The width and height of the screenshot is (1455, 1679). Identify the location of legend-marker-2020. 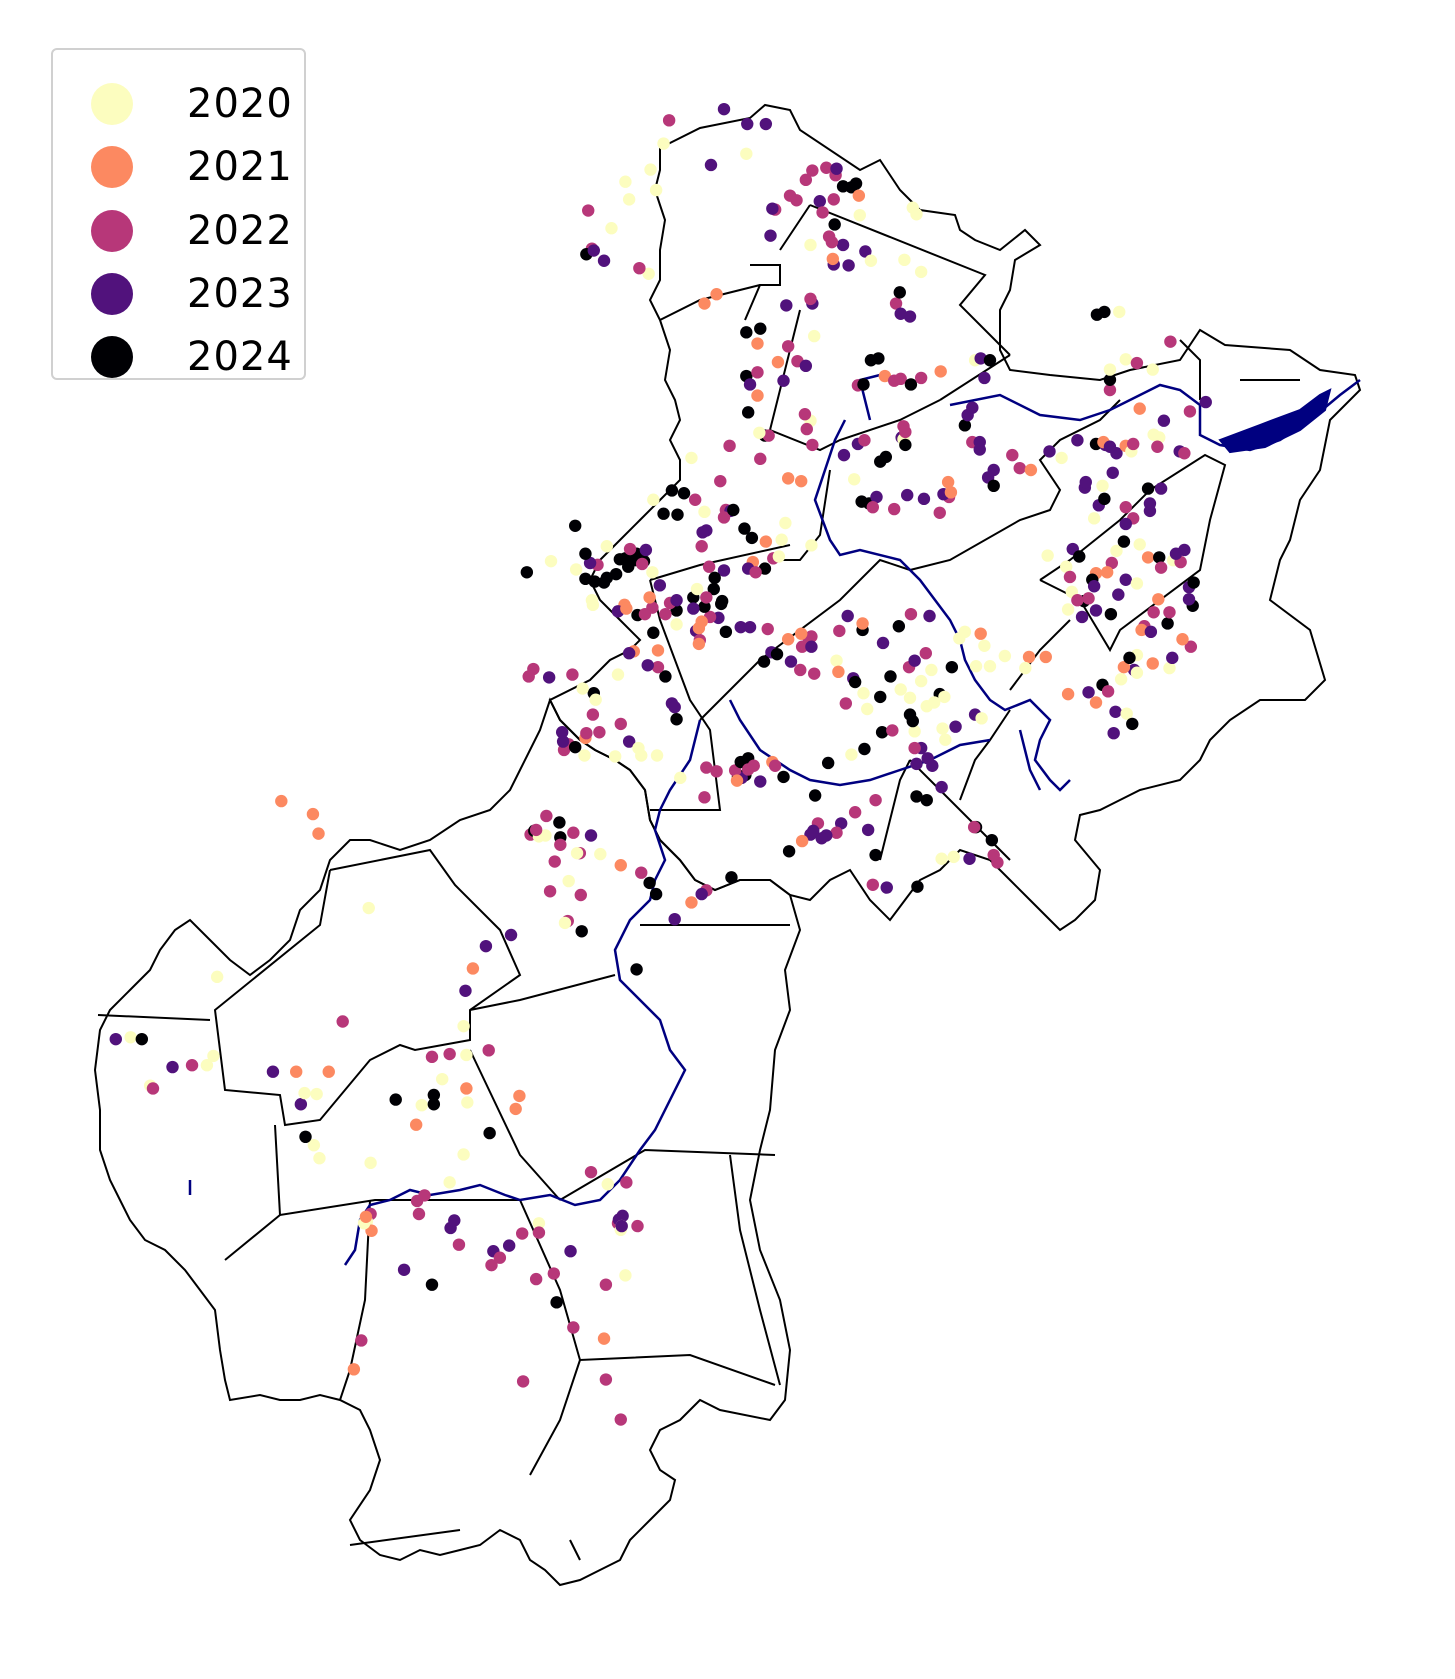
(112, 104).